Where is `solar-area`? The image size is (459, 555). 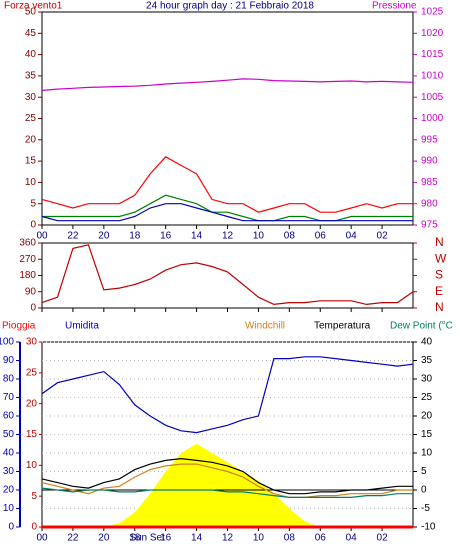
solar-area is located at coordinates (227, 485).